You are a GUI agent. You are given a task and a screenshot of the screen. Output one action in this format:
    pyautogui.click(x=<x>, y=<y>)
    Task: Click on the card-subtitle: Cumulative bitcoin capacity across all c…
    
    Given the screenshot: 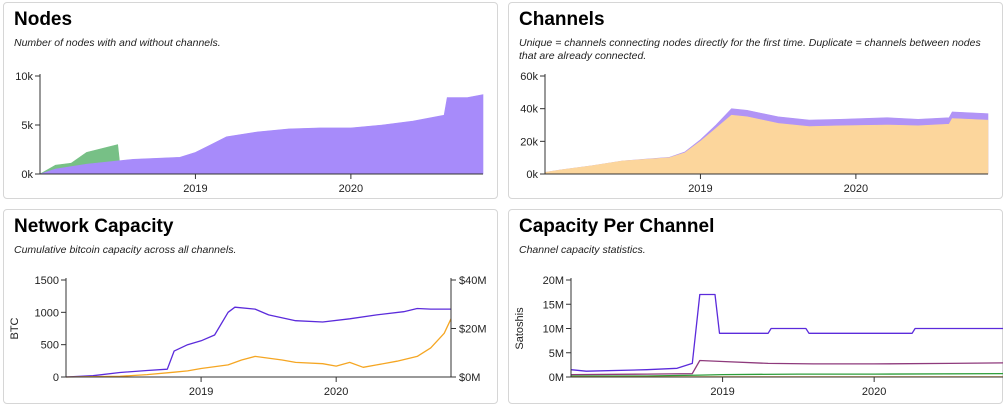 What is the action you would take?
    pyautogui.click(x=125, y=250)
    